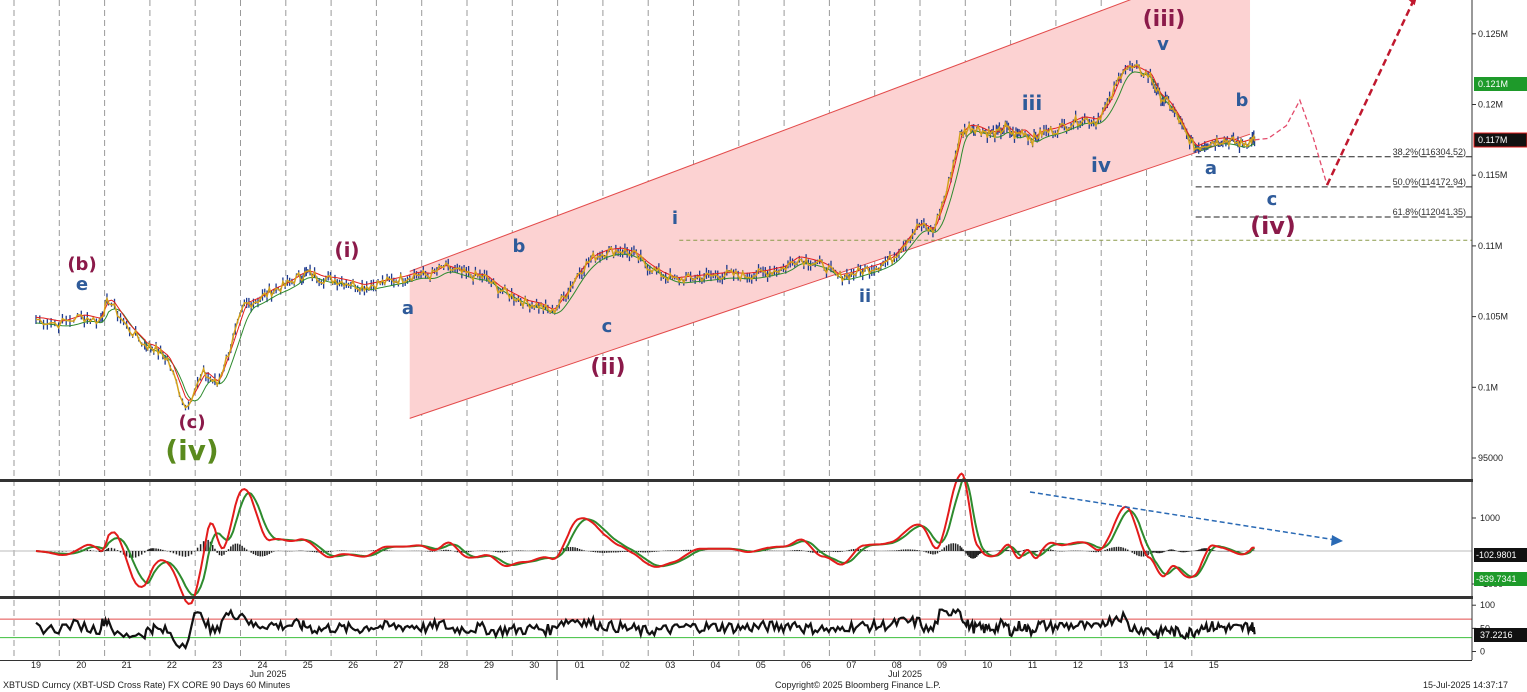 Image resolution: width=1527 pixels, height=692 pixels. What do you see at coordinates (1101, 165) in the screenshot?
I see `wave-label: iv` at bounding box center [1101, 165].